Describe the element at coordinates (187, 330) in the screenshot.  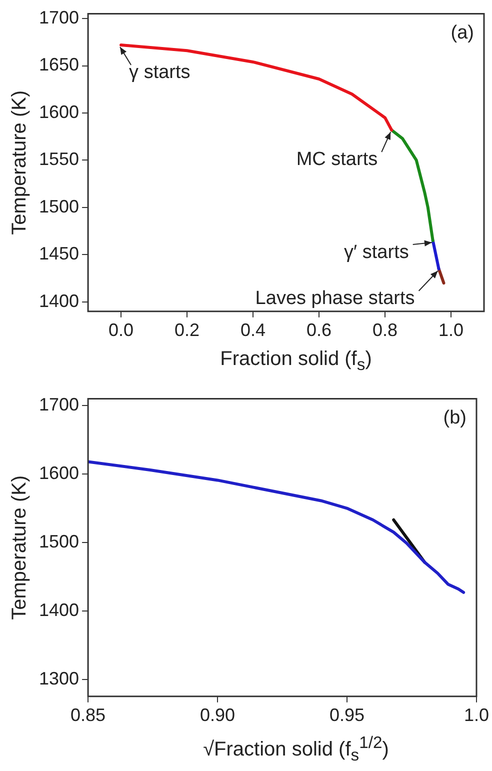
I see `x-tick-label: 0.2` at that location.